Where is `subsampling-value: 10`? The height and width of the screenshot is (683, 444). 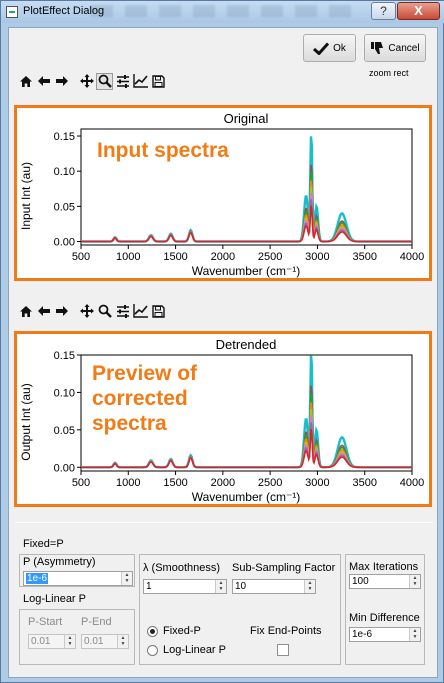 subsampling-value: 10 is located at coordinates (240, 586).